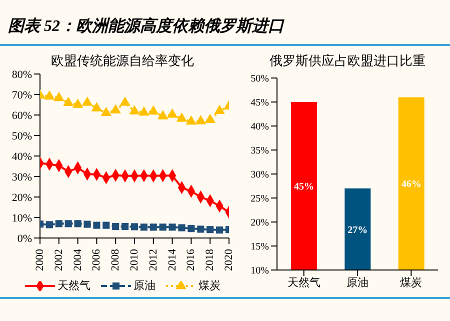 The image size is (450, 321). What do you see at coordinates (58, 260) in the screenshot?
I see `x-tick-label: 2002` at bounding box center [58, 260].